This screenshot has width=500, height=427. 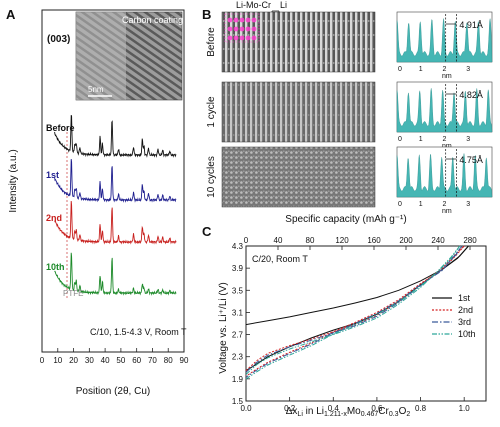 I want to click on panel-label-a: A, so click(x=11, y=14).